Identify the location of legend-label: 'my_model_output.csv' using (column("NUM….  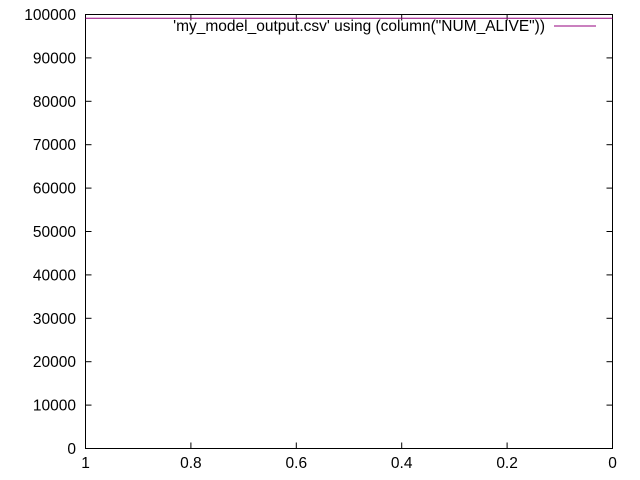
(359, 26).